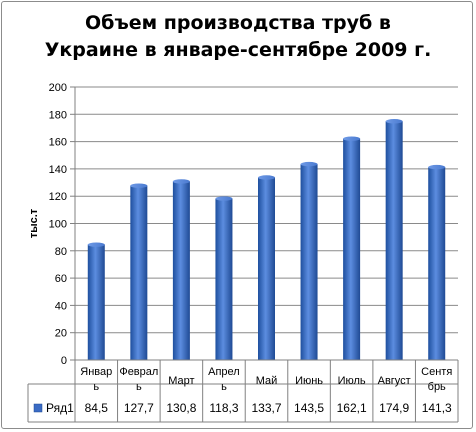 This screenshot has height=432, width=476. I want to click on data-value-label: 133,7, so click(266, 408).